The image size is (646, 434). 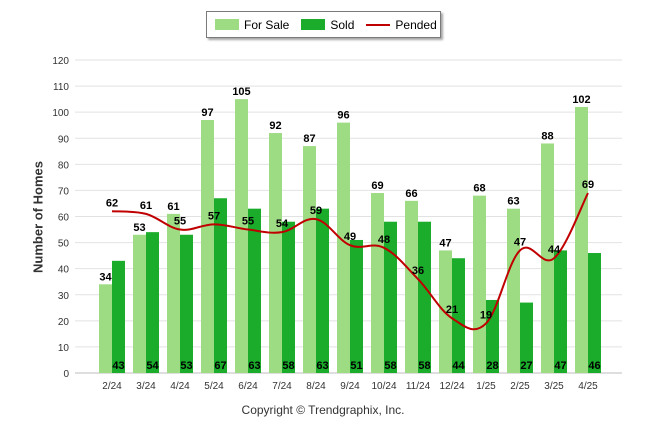 What do you see at coordinates (282, 224) in the screenshot?
I see `pended-data-label: 54` at bounding box center [282, 224].